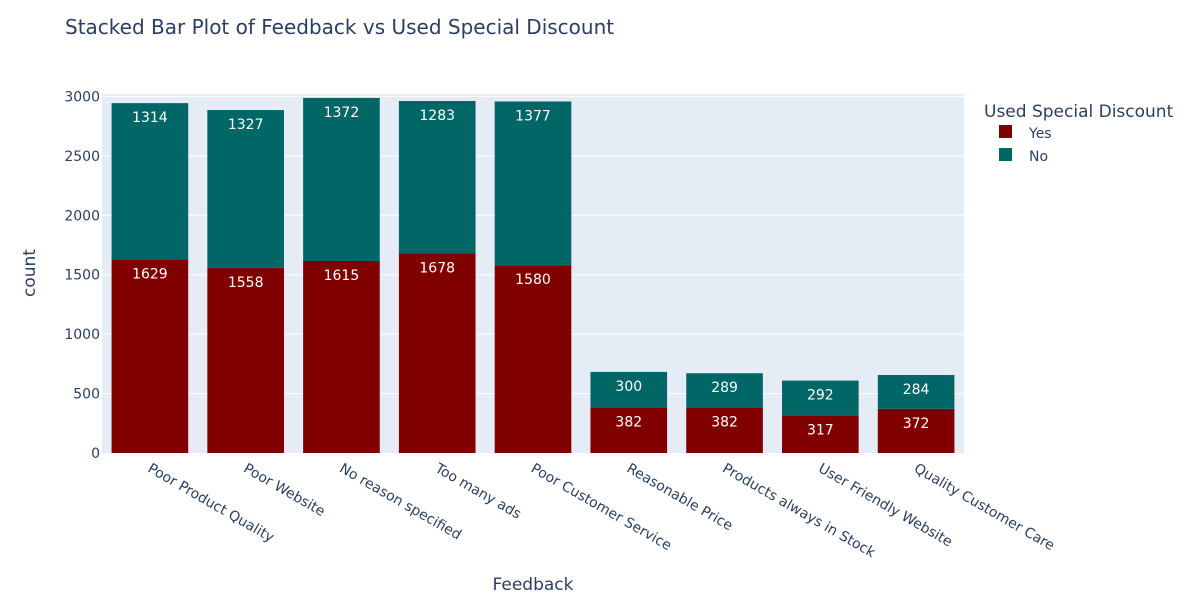  I want to click on bar-value-label: 289, so click(724, 388).